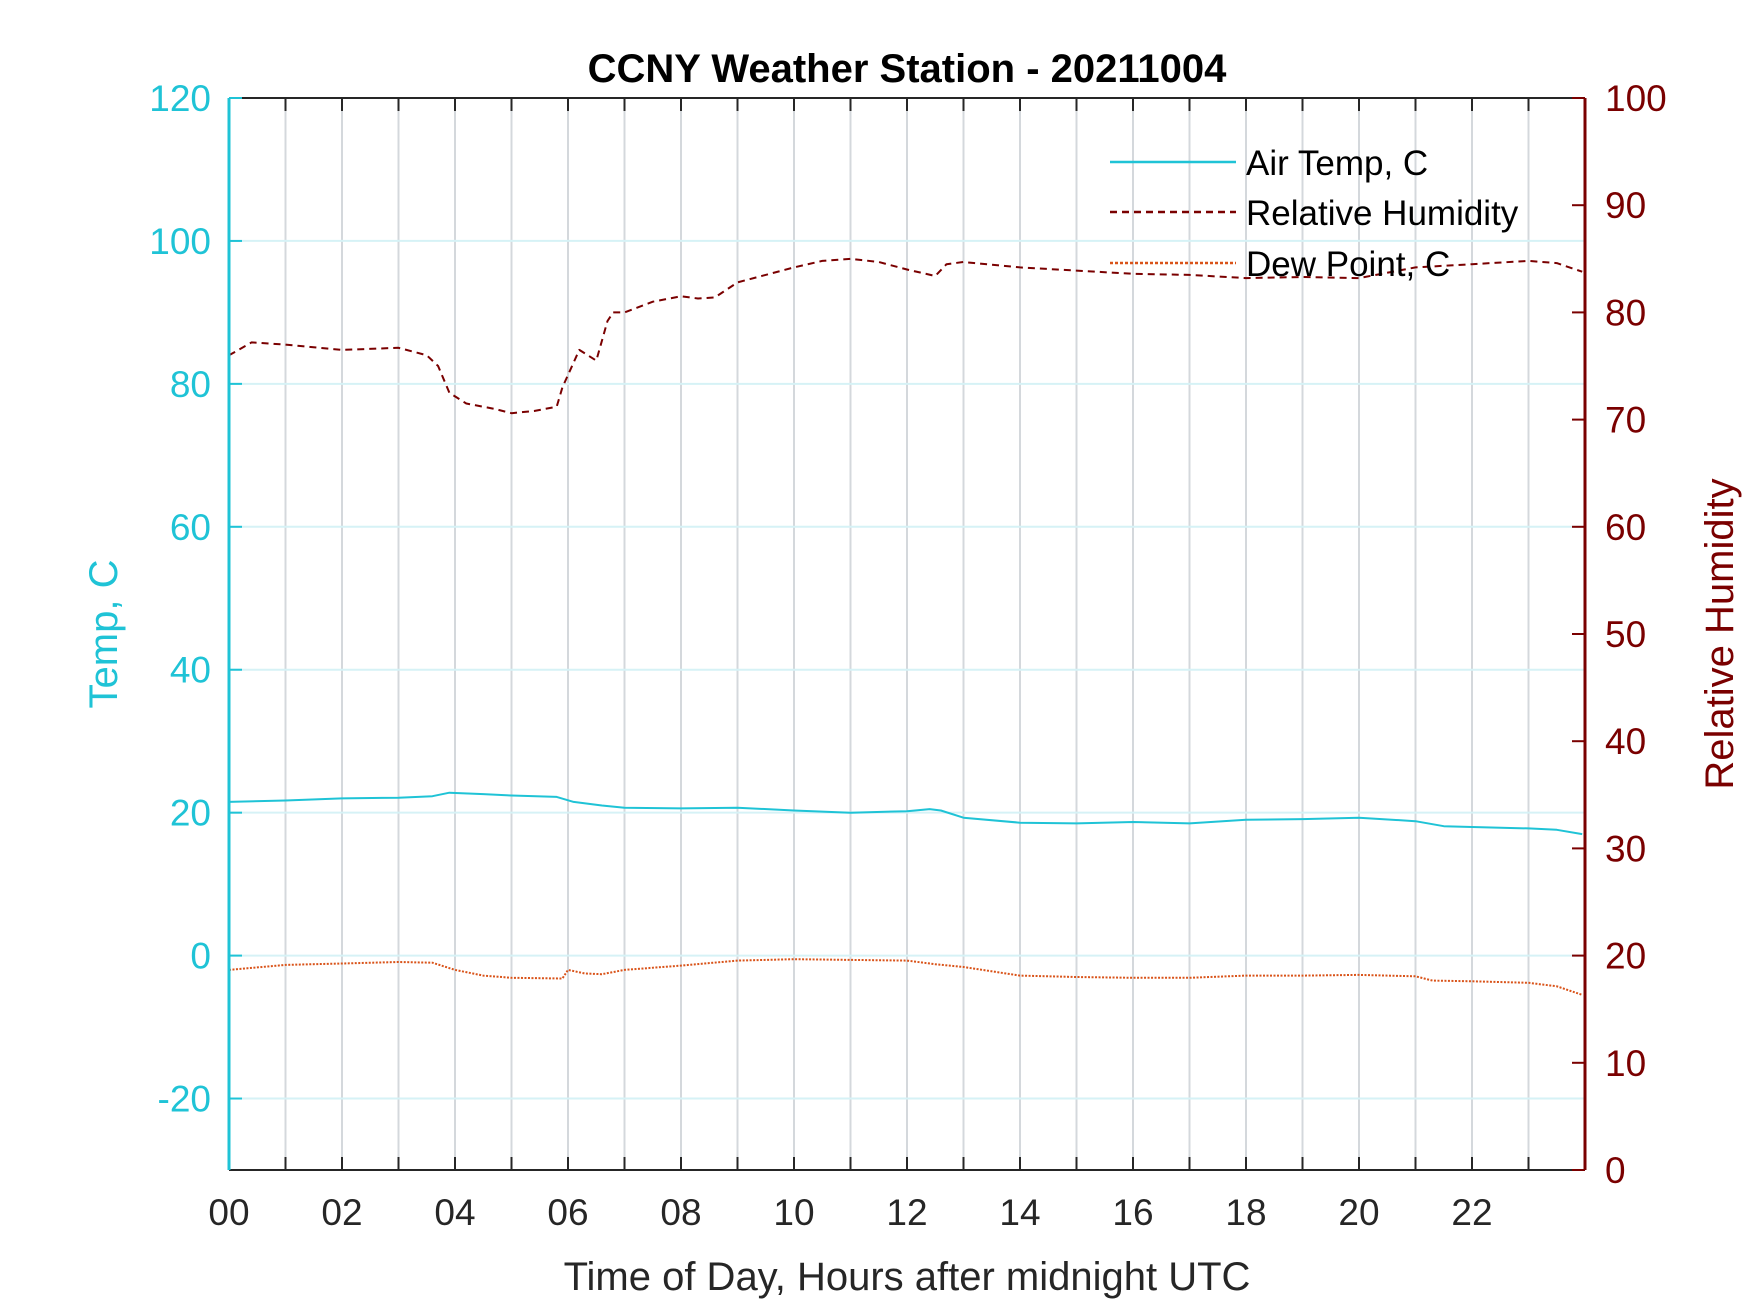 This screenshot has height=1313, width=1750. I want to click on air-temp-line, so click(905, 813).